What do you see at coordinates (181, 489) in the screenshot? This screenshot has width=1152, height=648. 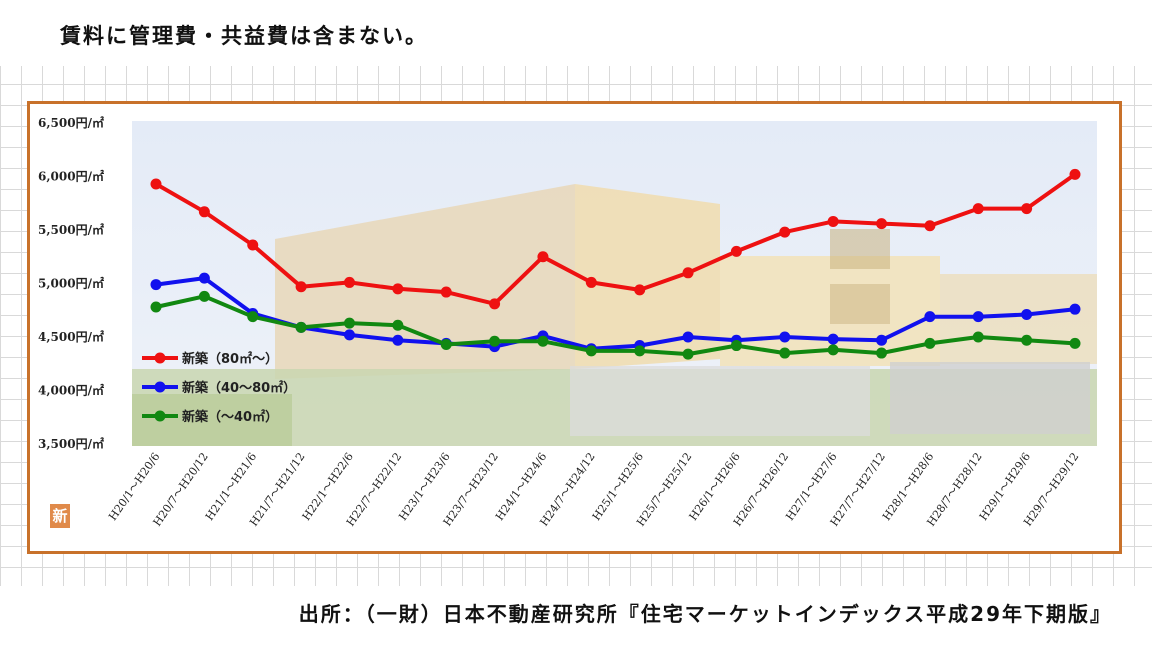 I see `x-tick-label: H20/7～H20/12` at bounding box center [181, 489].